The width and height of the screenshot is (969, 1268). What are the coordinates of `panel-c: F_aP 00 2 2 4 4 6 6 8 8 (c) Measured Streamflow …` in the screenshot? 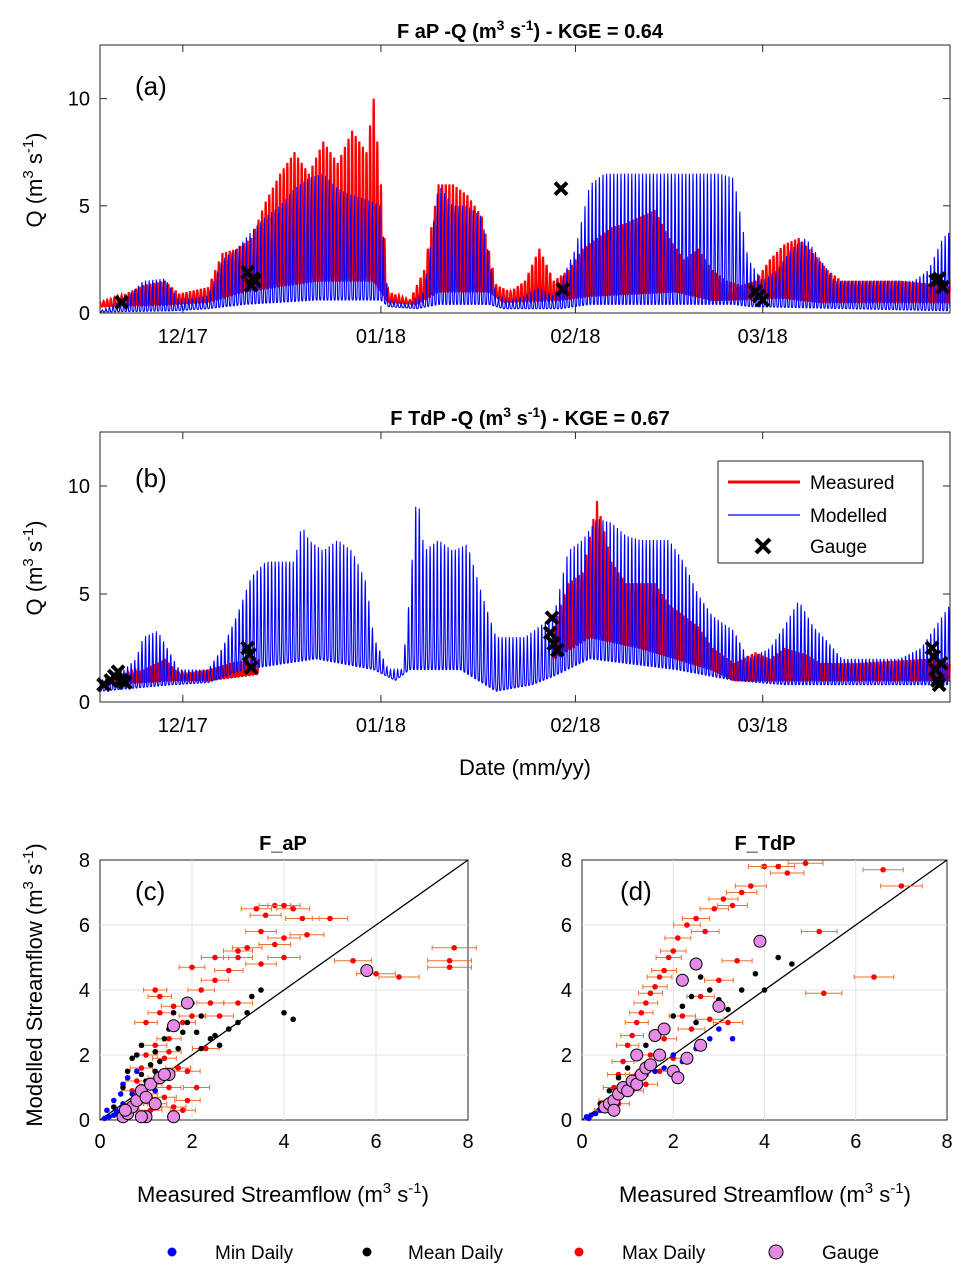 It's located at (248, 1020).